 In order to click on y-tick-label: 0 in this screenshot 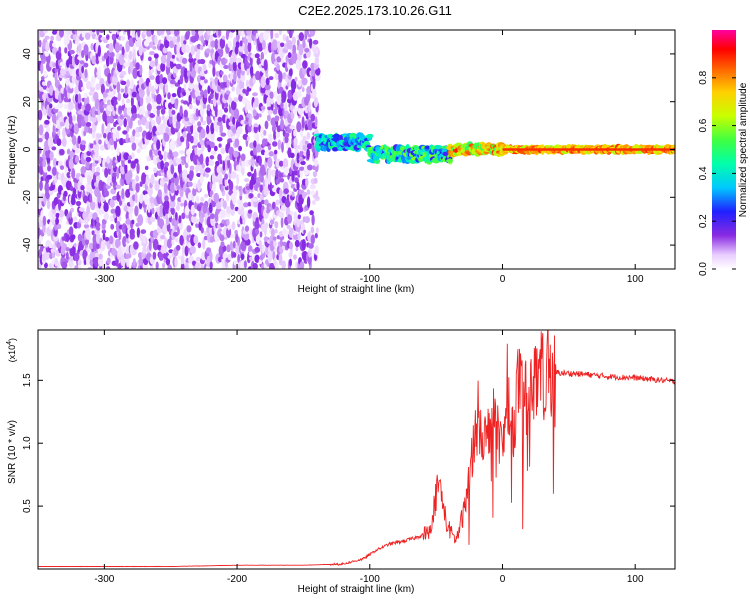, I will do `click(27, 149)`.